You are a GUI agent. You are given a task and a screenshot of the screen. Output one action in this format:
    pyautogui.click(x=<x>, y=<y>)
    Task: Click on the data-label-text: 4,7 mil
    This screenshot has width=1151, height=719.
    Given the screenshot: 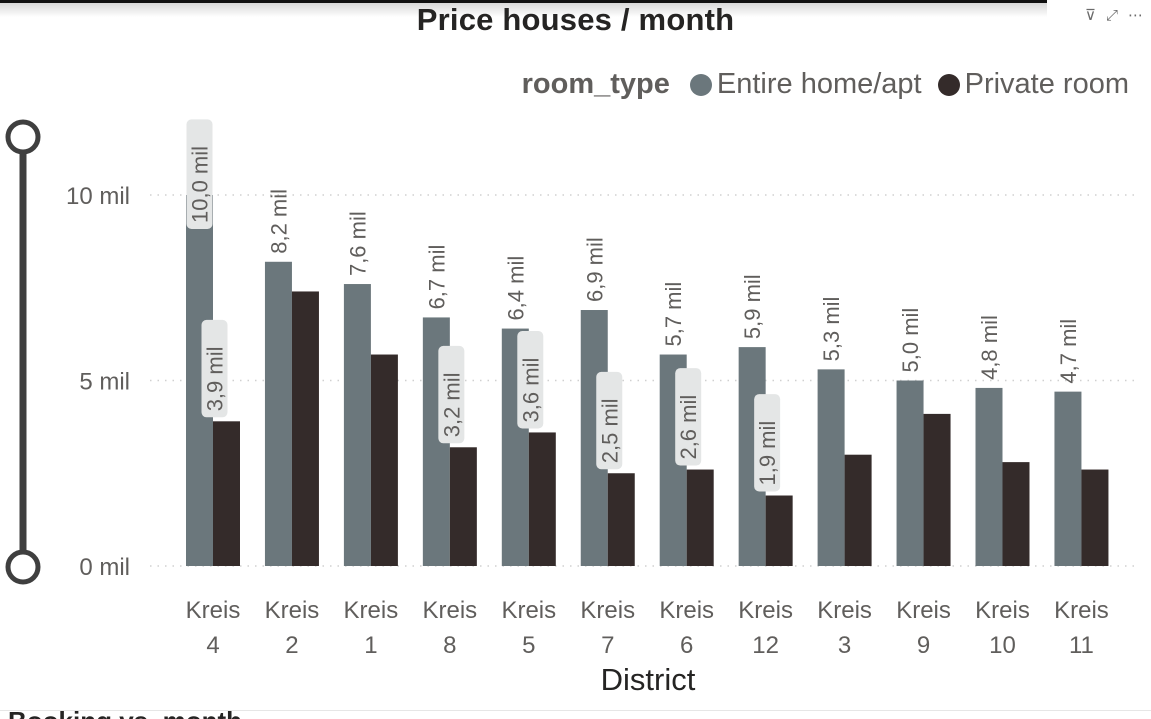 What is the action you would take?
    pyautogui.click(x=1068, y=351)
    